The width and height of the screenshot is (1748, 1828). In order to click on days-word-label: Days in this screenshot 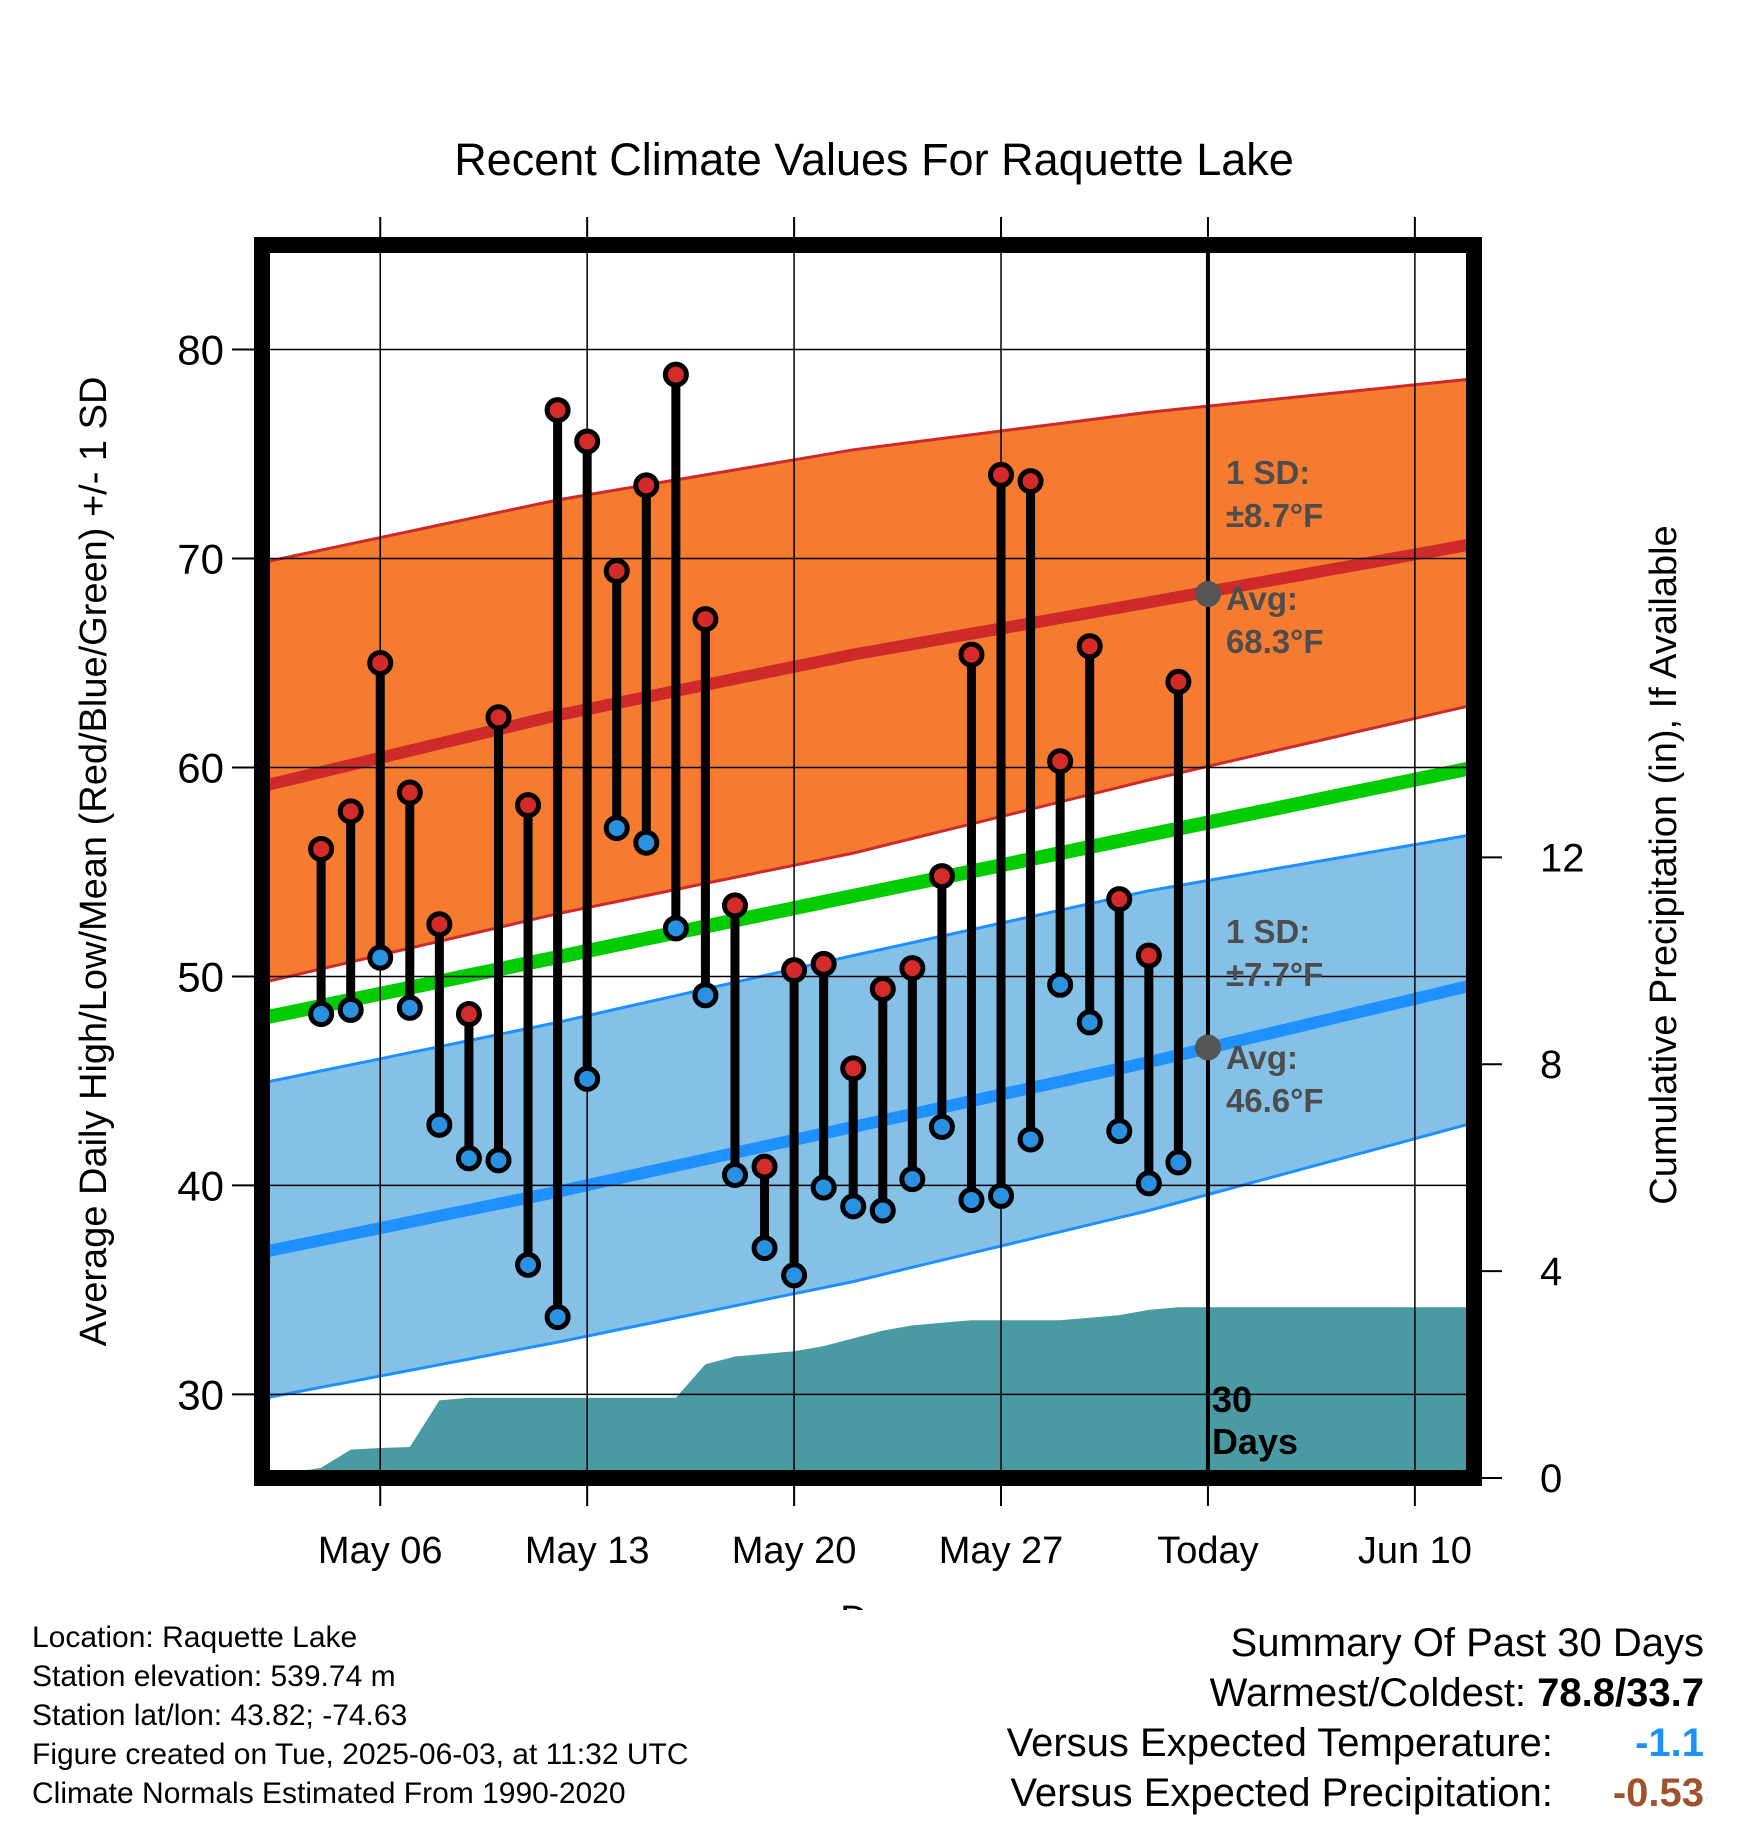, I will do `click(1255, 1441)`.